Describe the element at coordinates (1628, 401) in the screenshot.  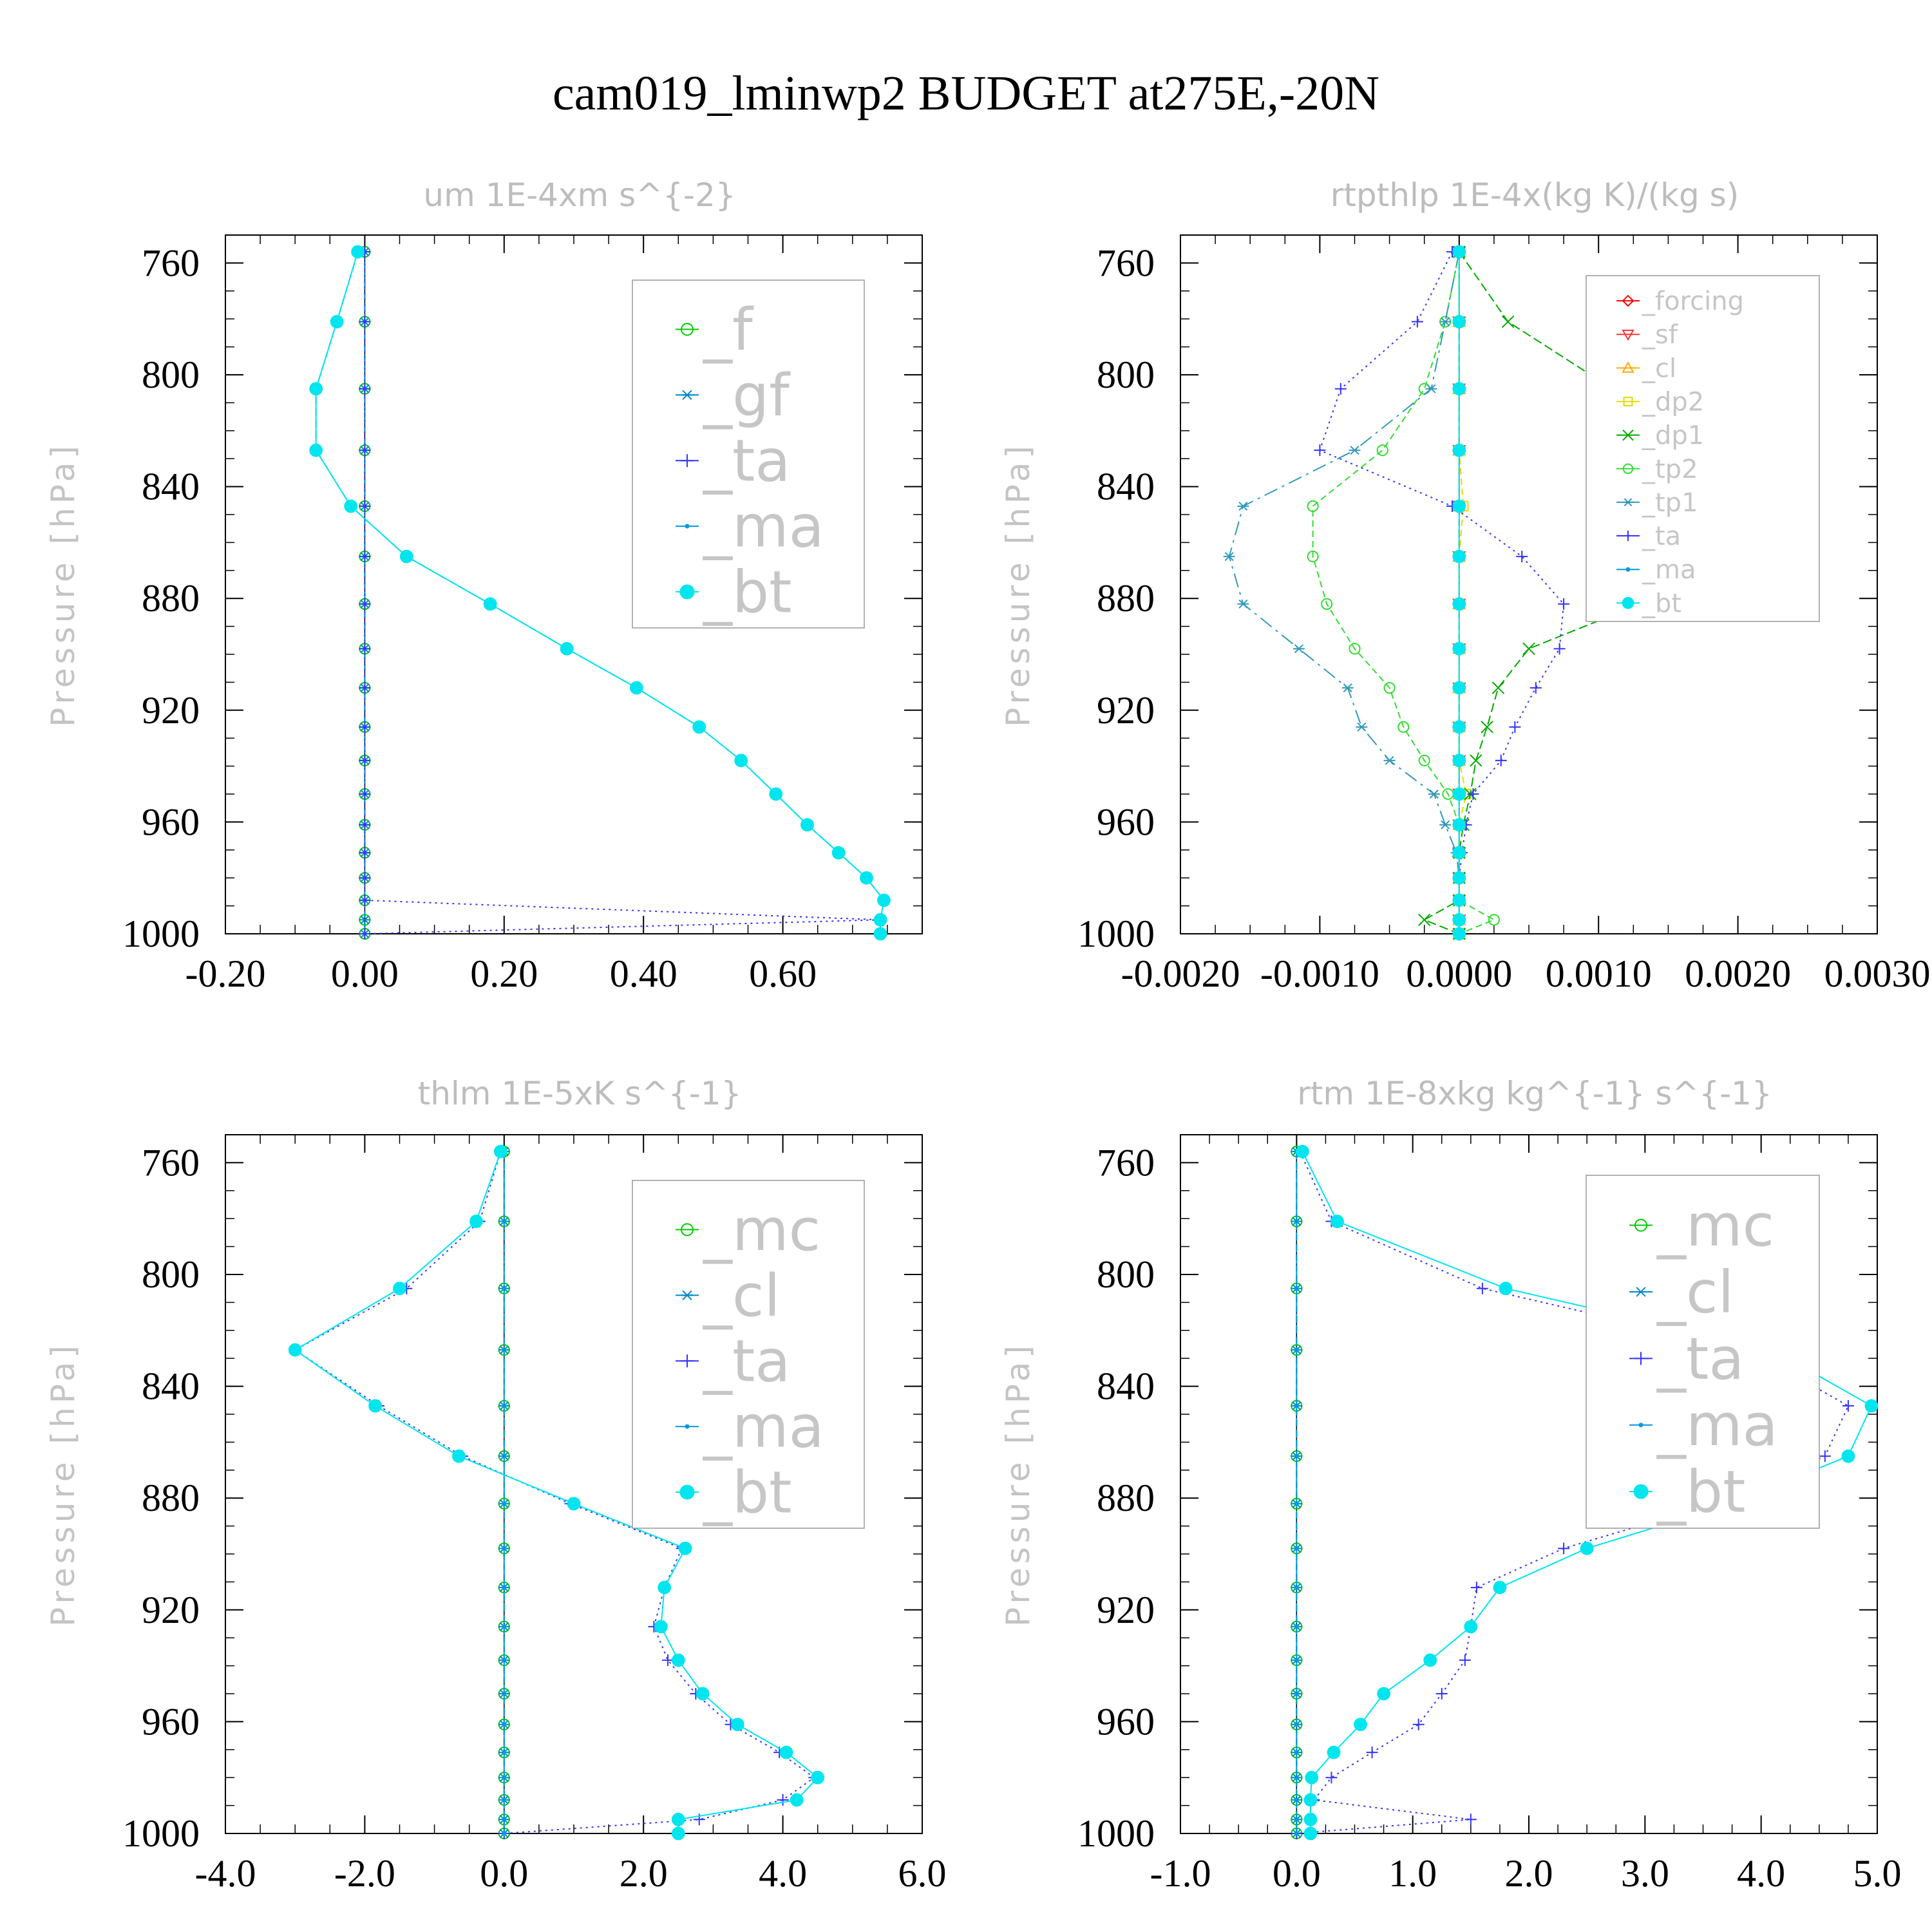
I see `square-marker` at that location.